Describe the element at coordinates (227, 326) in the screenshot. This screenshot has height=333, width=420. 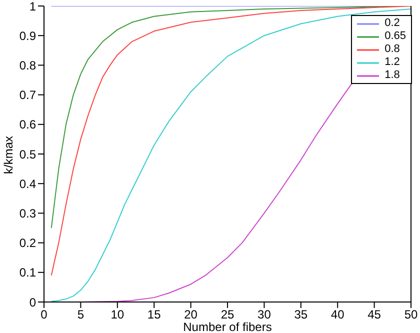
I see `x-axis-title: Number of fibers` at that location.